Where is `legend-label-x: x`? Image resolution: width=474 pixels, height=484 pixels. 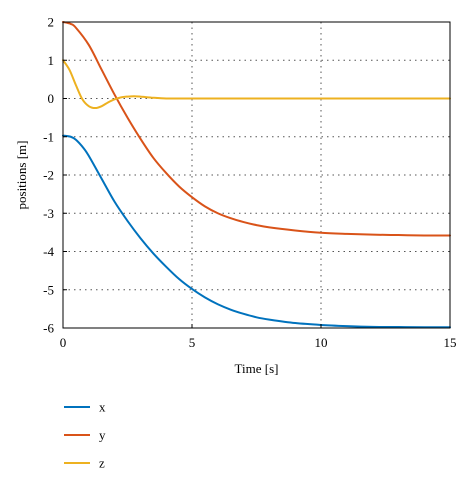
legend-label-x: x is located at coordinates (102, 407).